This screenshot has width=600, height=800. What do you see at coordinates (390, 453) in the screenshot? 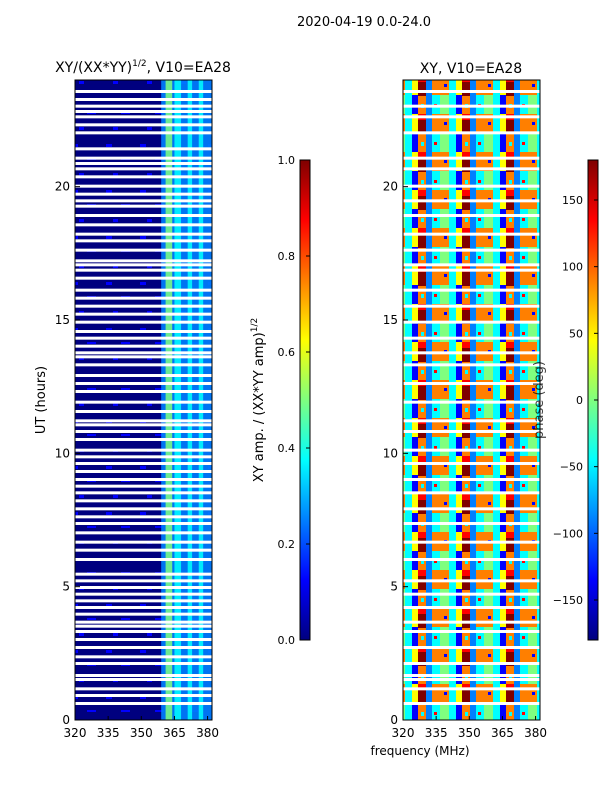
I see `y-tick-label: 10` at bounding box center [390, 453].